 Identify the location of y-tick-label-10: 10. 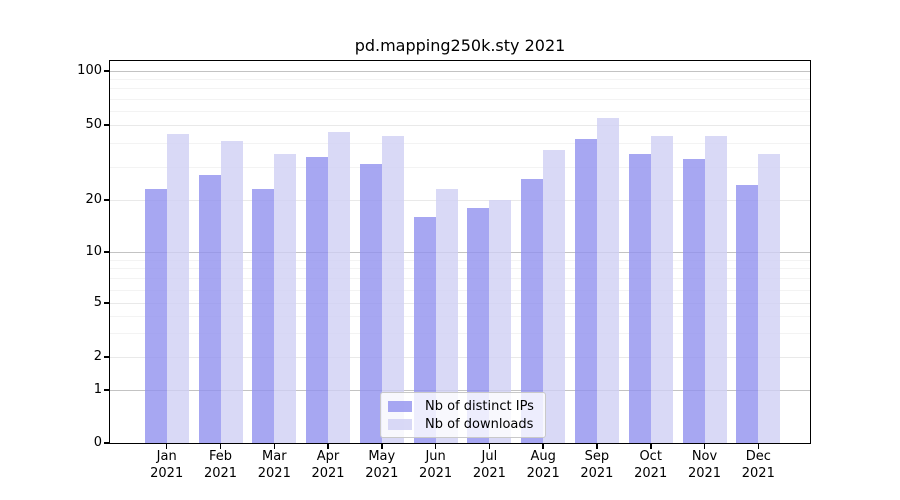
(93, 251).